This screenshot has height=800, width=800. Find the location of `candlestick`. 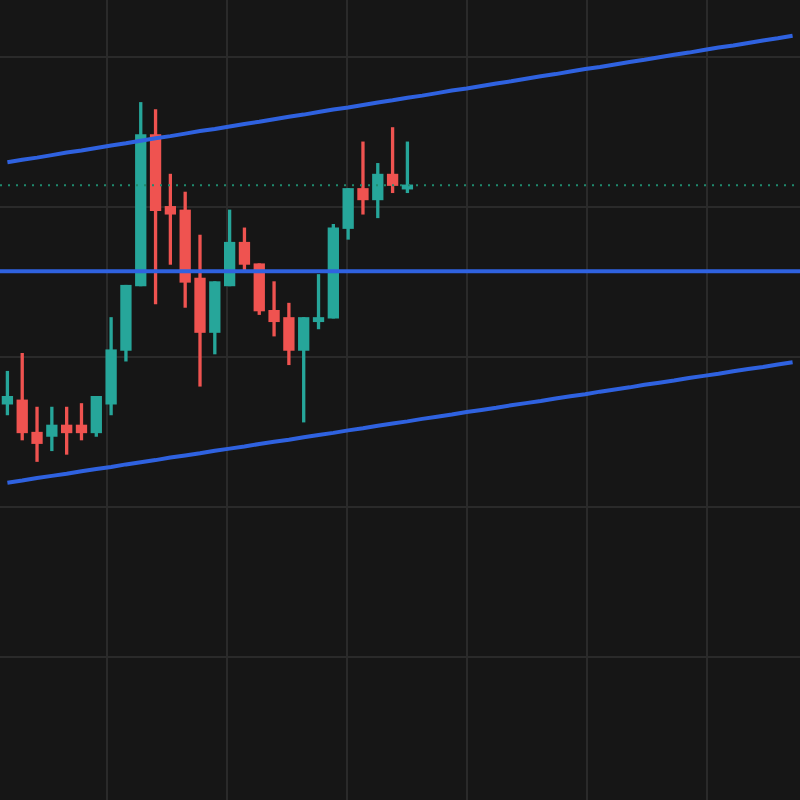

candlestick is located at coordinates (363, 178).